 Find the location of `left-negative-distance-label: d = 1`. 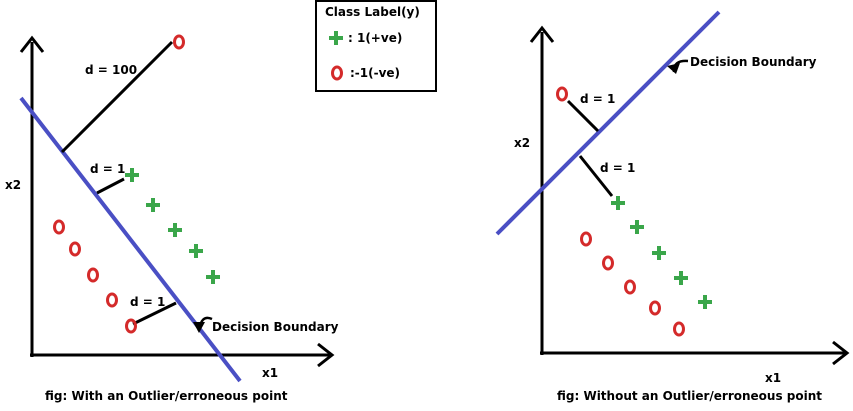

left-negative-distance-label: d = 1 is located at coordinates (147, 302).